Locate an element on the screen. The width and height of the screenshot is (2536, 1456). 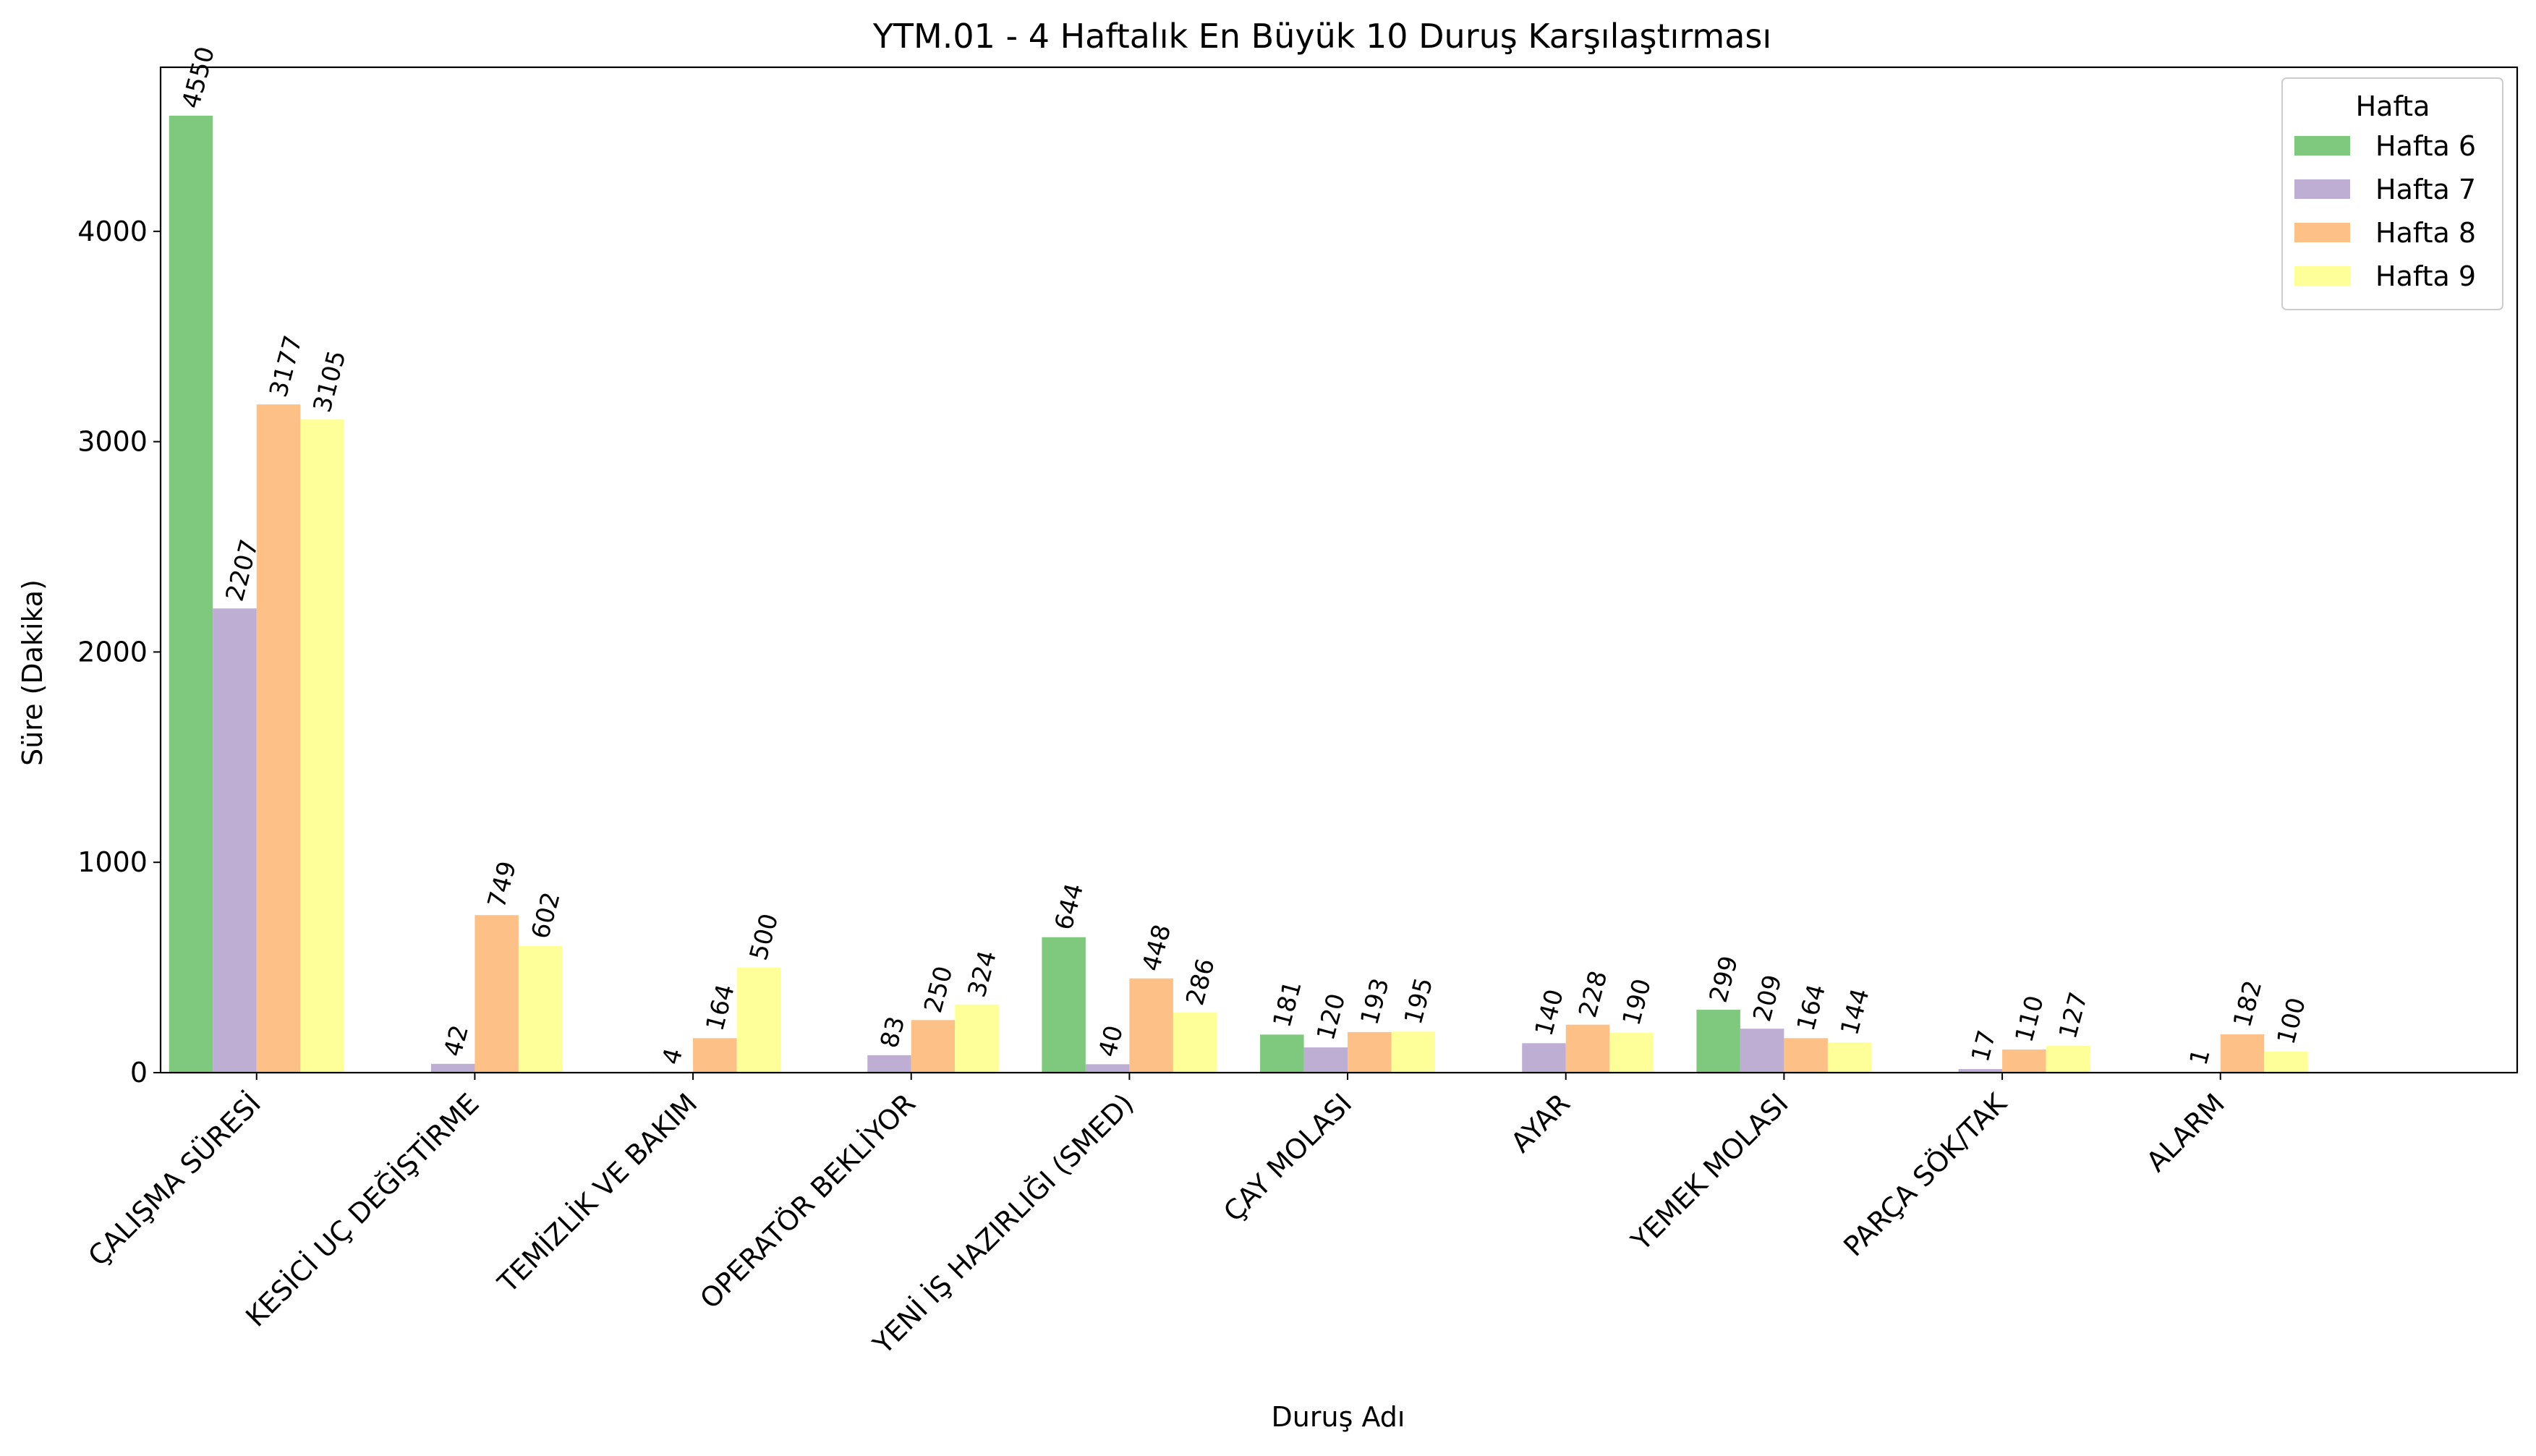
y-axis-label: Süre (Dakika) is located at coordinates (32, 672).